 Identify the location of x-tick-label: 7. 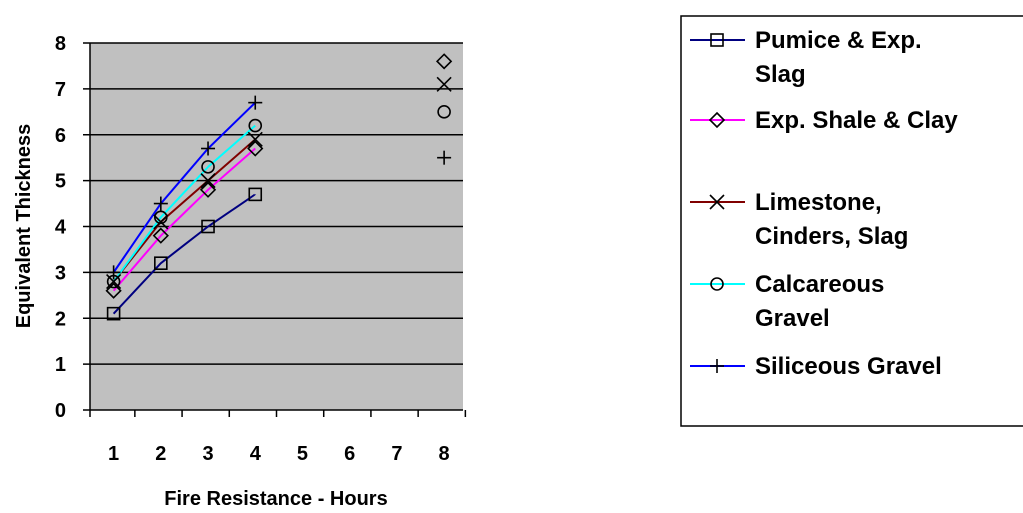
(396, 454).